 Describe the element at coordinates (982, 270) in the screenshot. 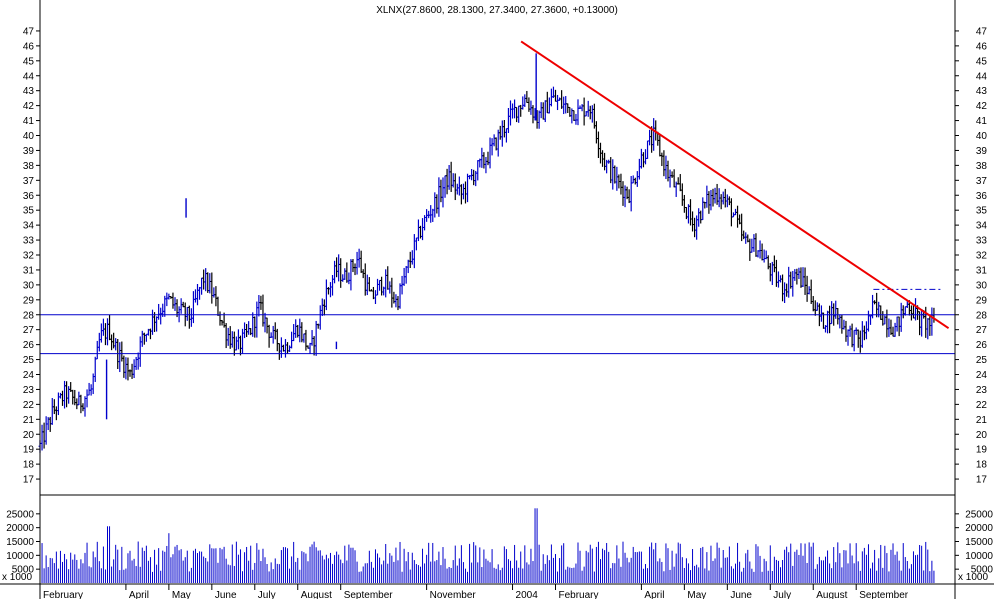

I see `price-tick-label-right: 31` at that location.